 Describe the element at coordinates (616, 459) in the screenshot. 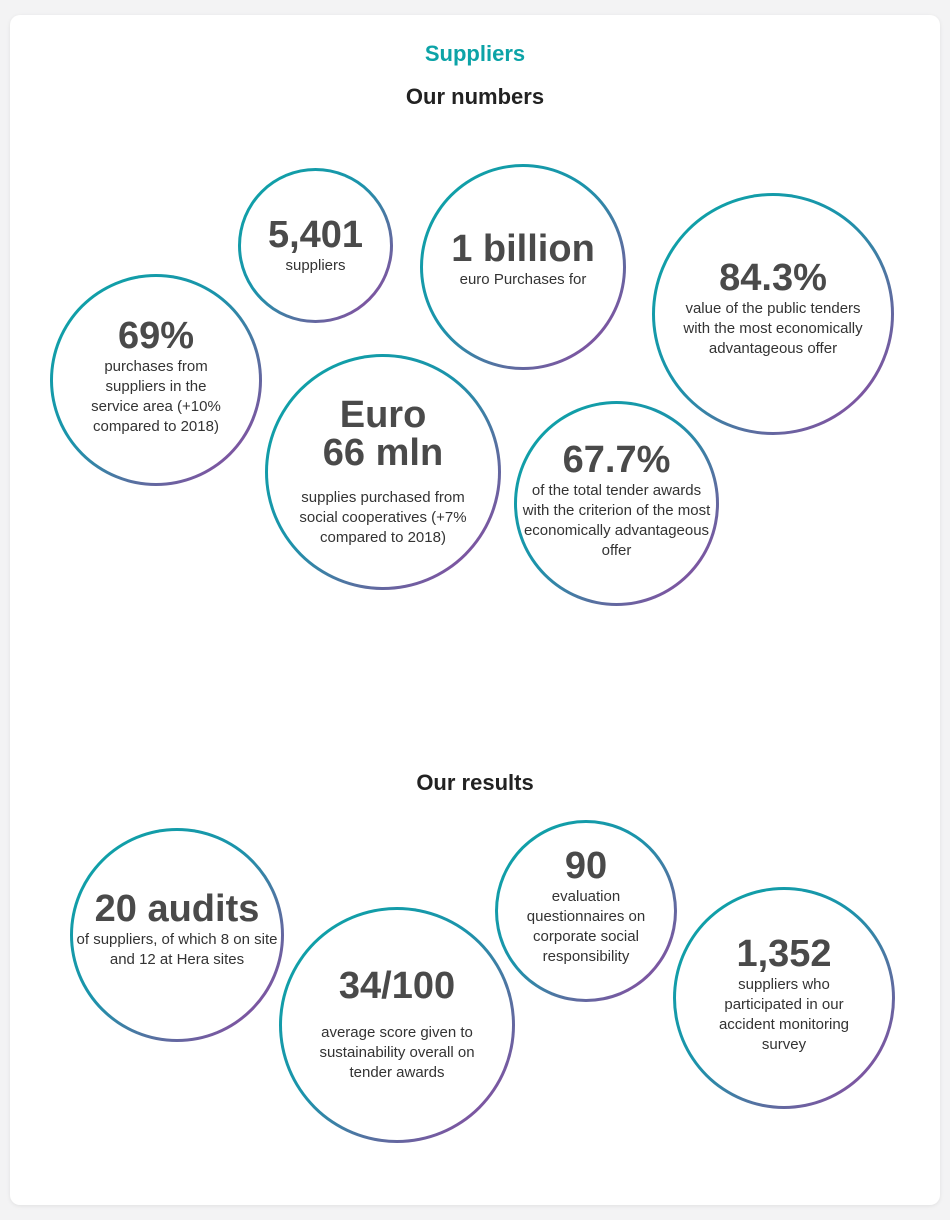

I see `stat-value: 67.7%` at that location.